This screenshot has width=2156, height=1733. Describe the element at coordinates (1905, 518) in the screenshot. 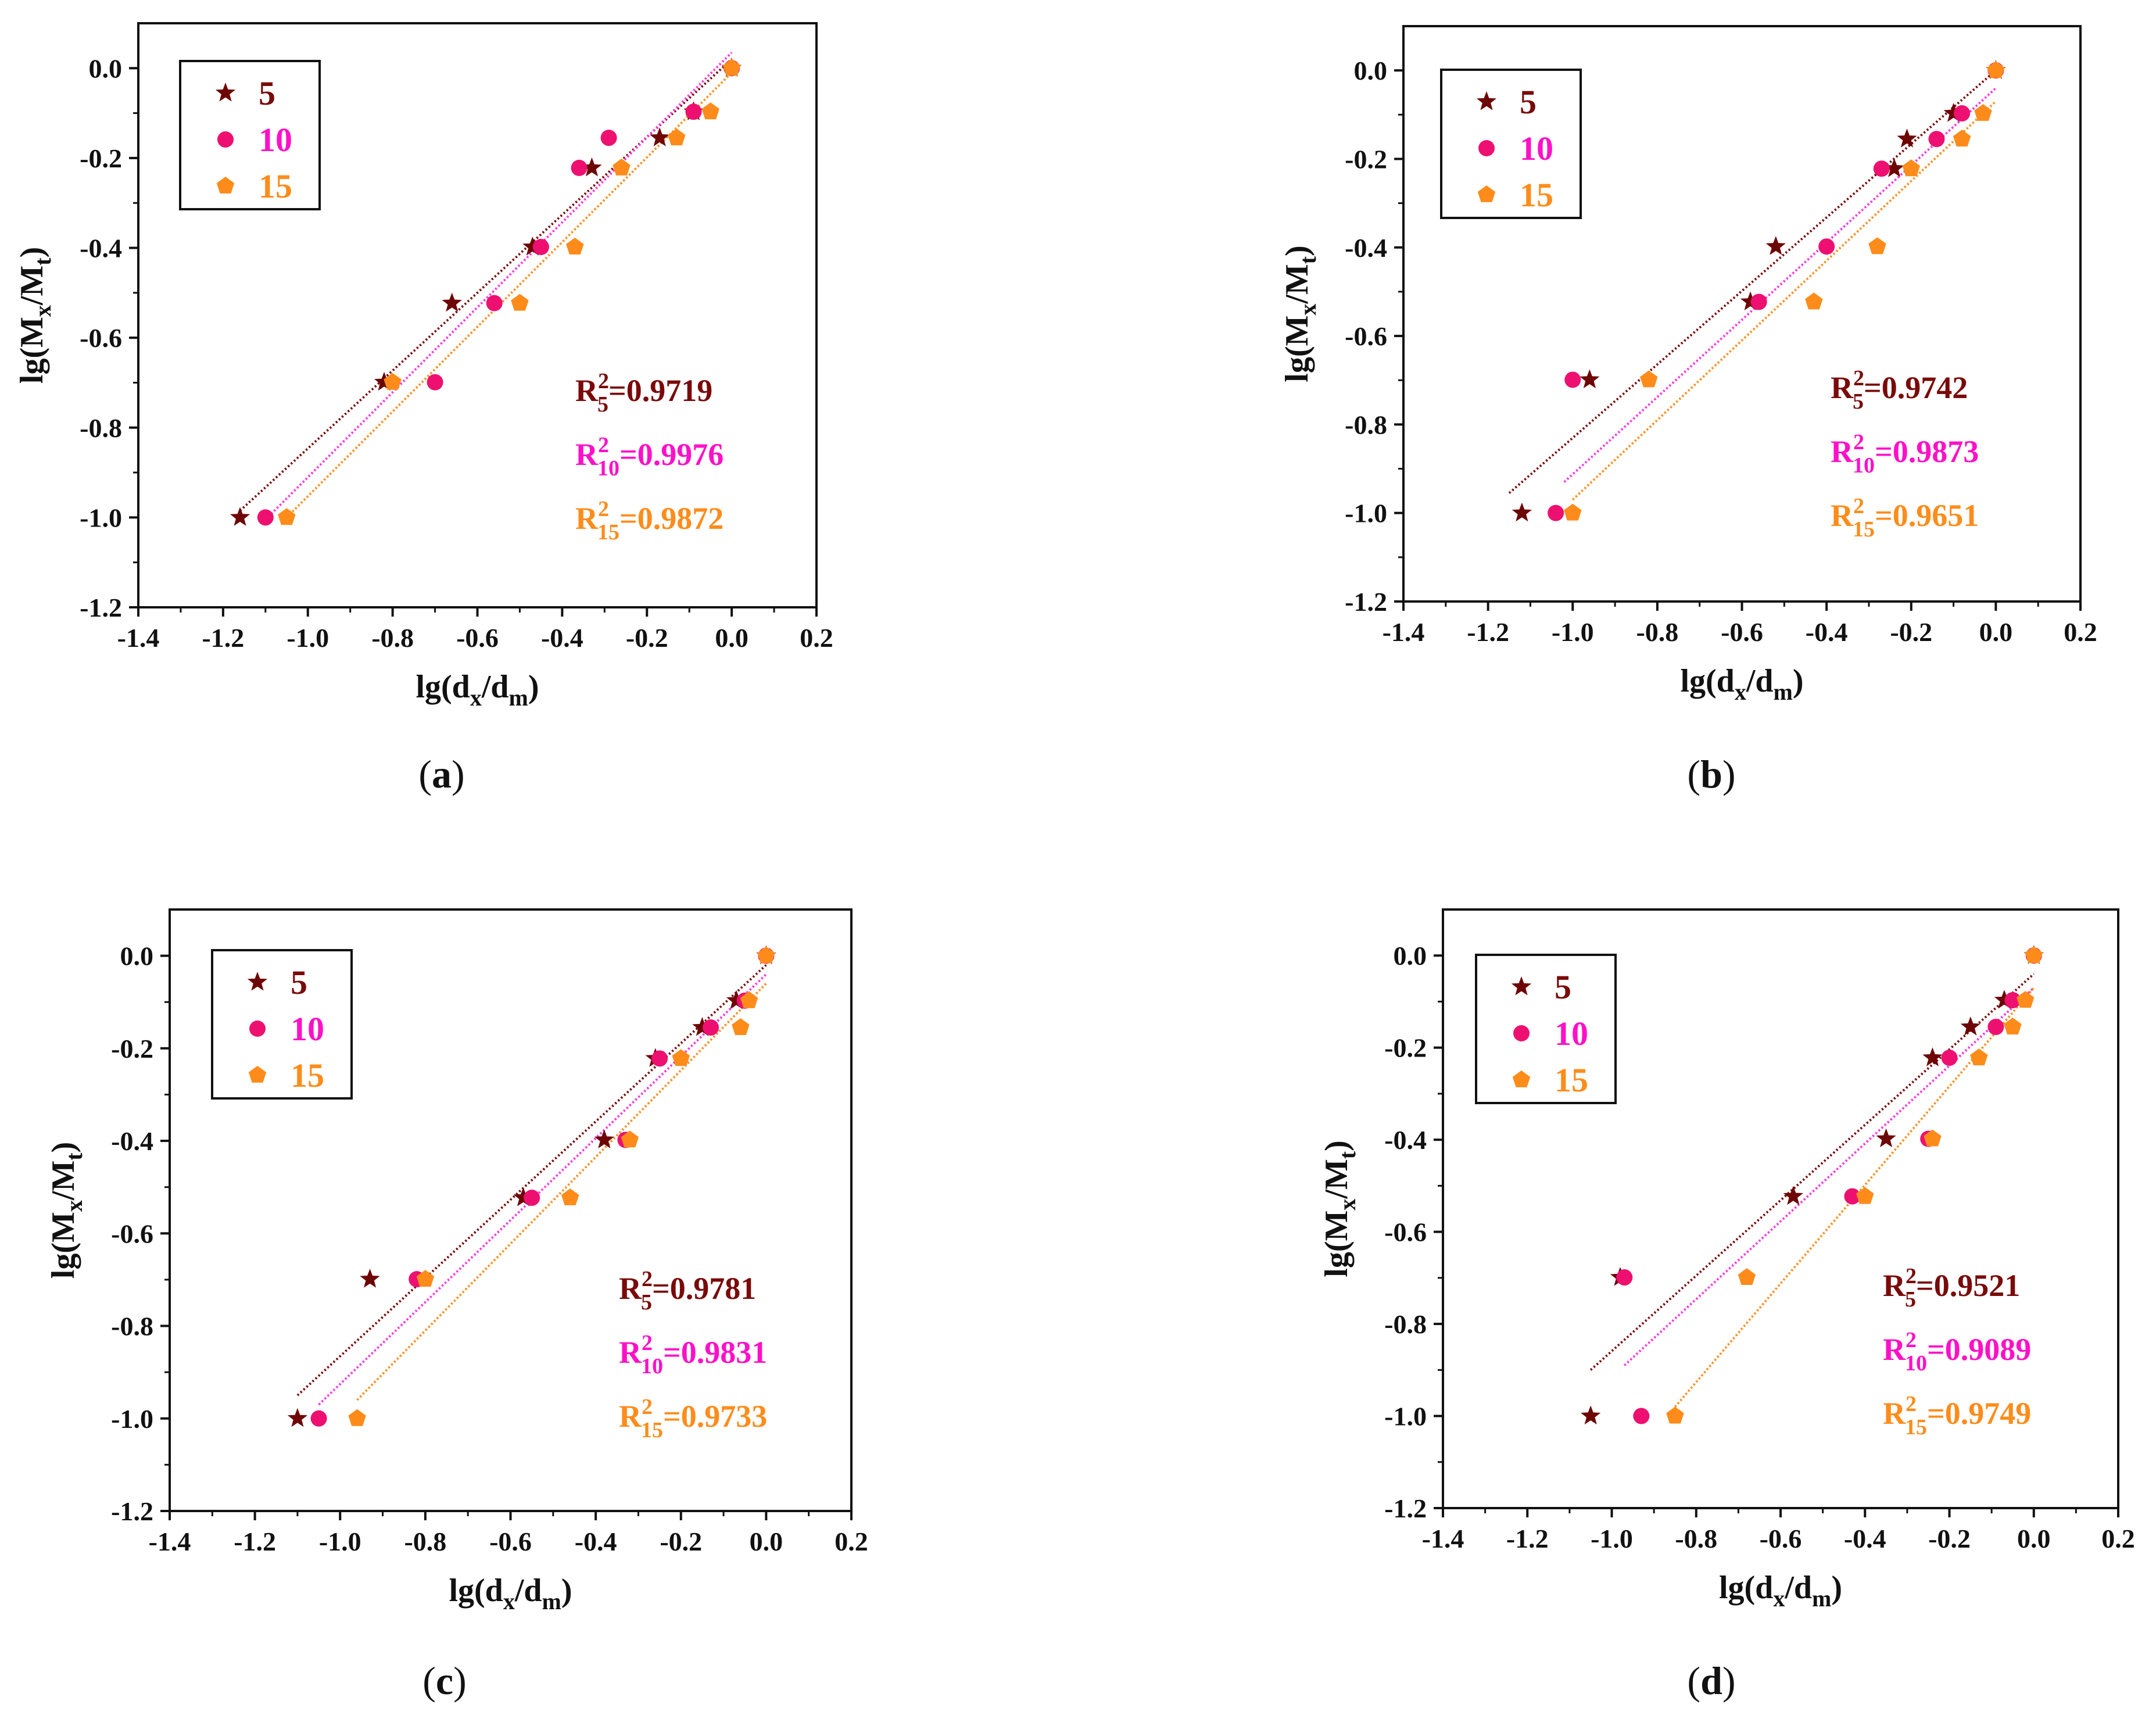

I see `r2-label-15: R2 15=0.9651` at that location.